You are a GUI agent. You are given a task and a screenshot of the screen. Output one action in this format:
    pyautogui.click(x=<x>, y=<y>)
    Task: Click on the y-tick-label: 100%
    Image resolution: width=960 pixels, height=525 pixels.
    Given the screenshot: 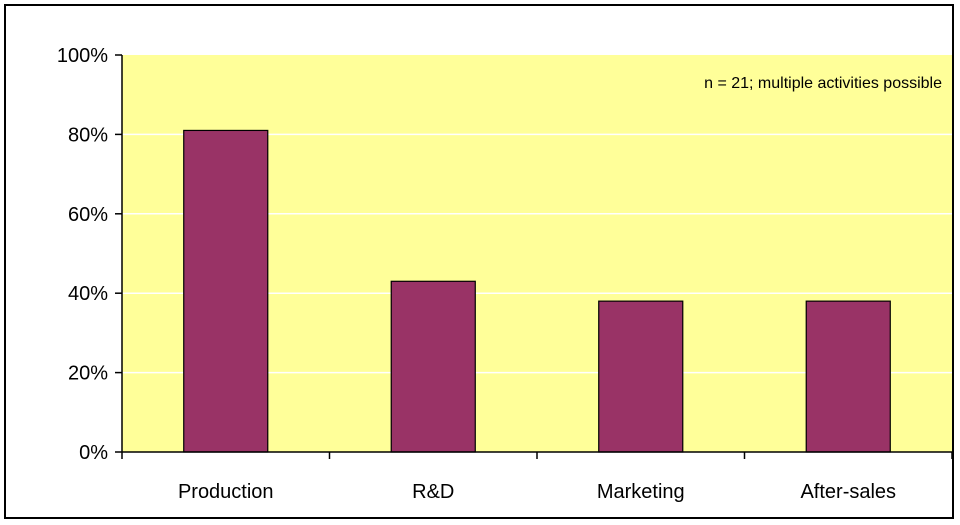 What is the action you would take?
    pyautogui.click(x=82, y=56)
    